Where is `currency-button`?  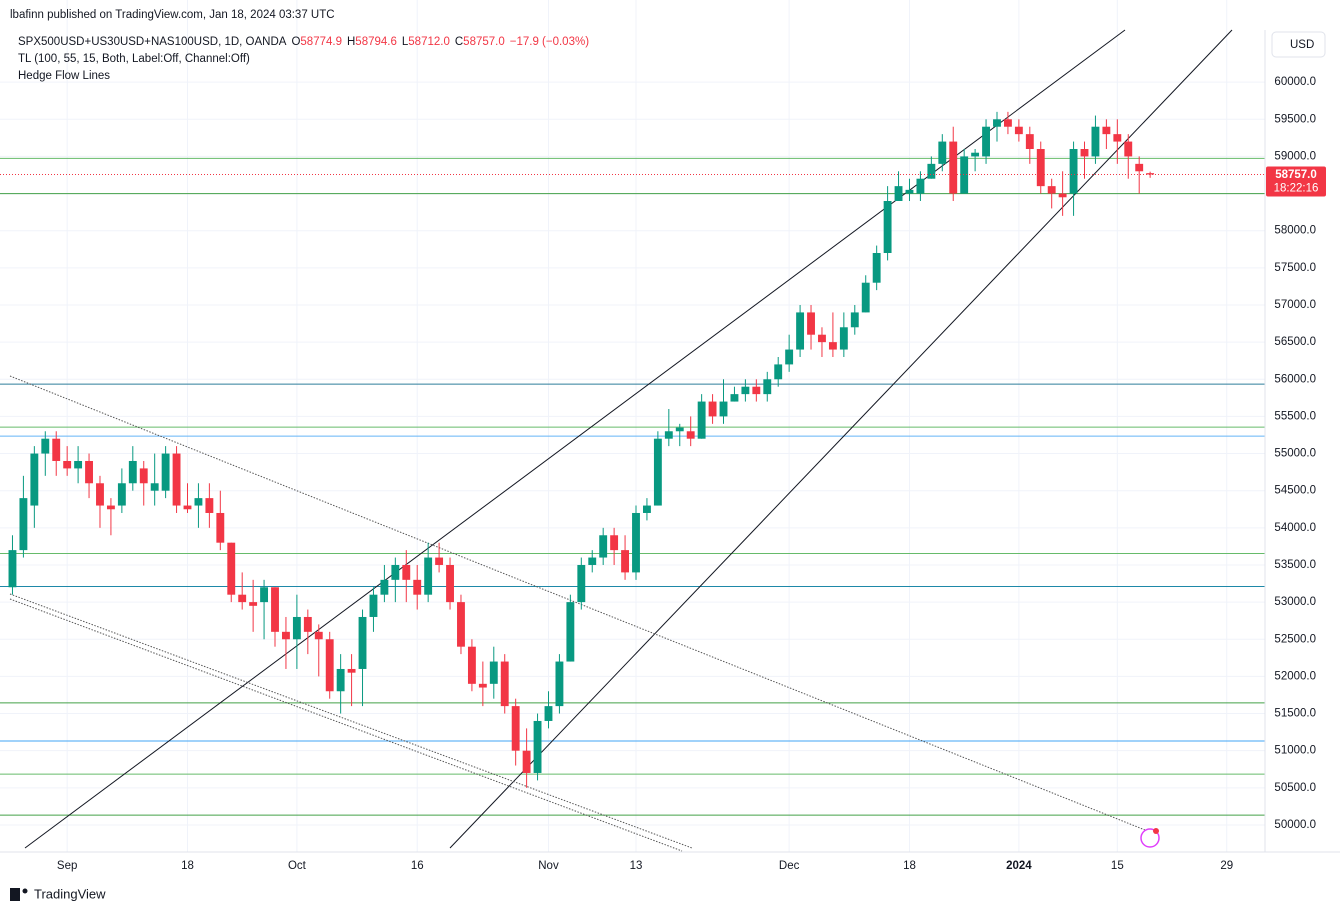
currency-button is located at coordinates (1298, 44).